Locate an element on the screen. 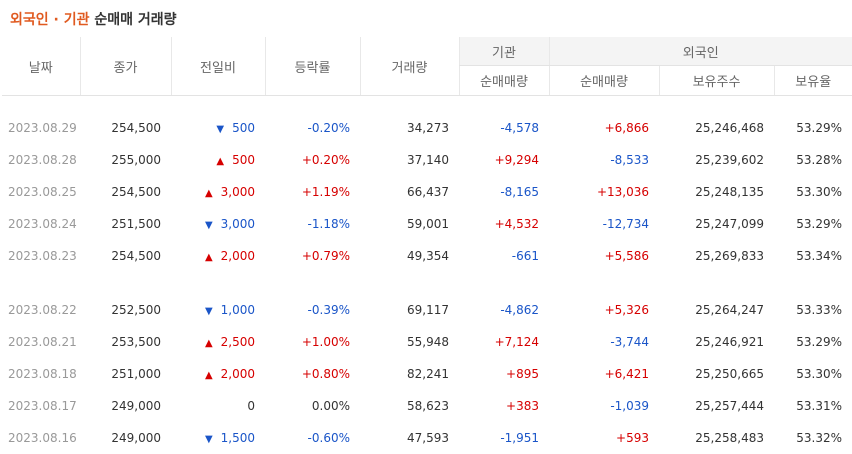 The width and height of the screenshot is (852, 454). volume-cell: 37,140 is located at coordinates (409, 160).